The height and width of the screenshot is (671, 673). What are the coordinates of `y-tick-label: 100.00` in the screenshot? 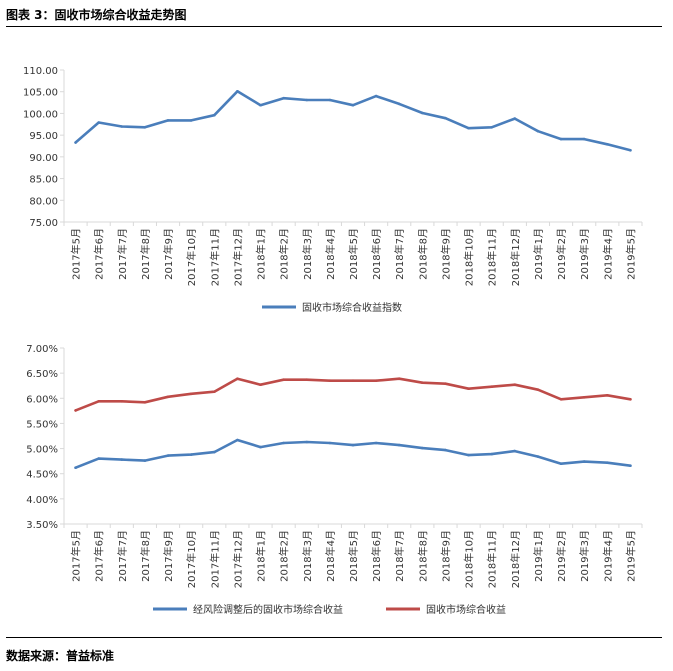 It's located at (40, 114).